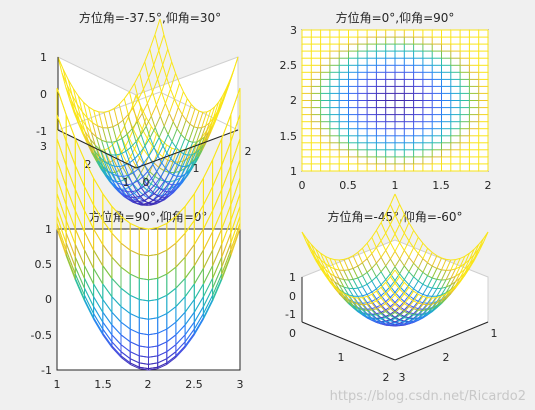  What do you see at coordinates (289, 65) in the screenshot?
I see `s2-yt-3: 2.5` at bounding box center [289, 65].